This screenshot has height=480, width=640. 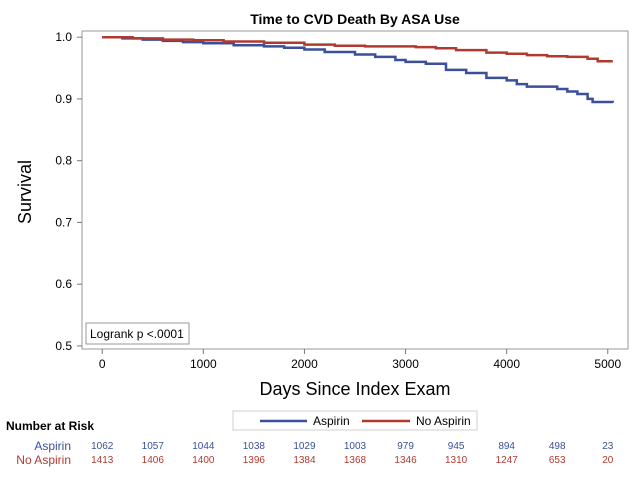 I want to click on series-line-no-aspirin, so click(x=357, y=49).